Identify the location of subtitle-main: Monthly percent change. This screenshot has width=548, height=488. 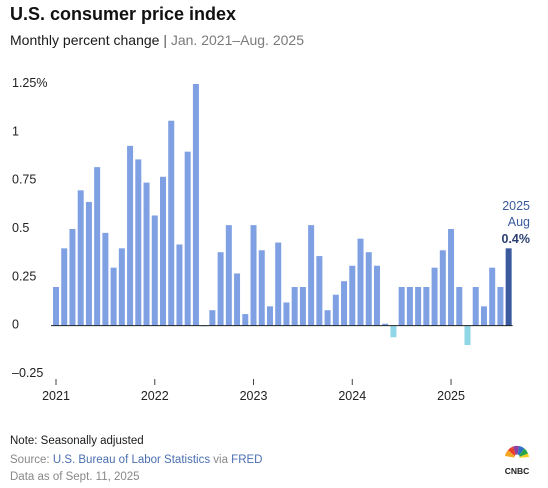
(85, 40).